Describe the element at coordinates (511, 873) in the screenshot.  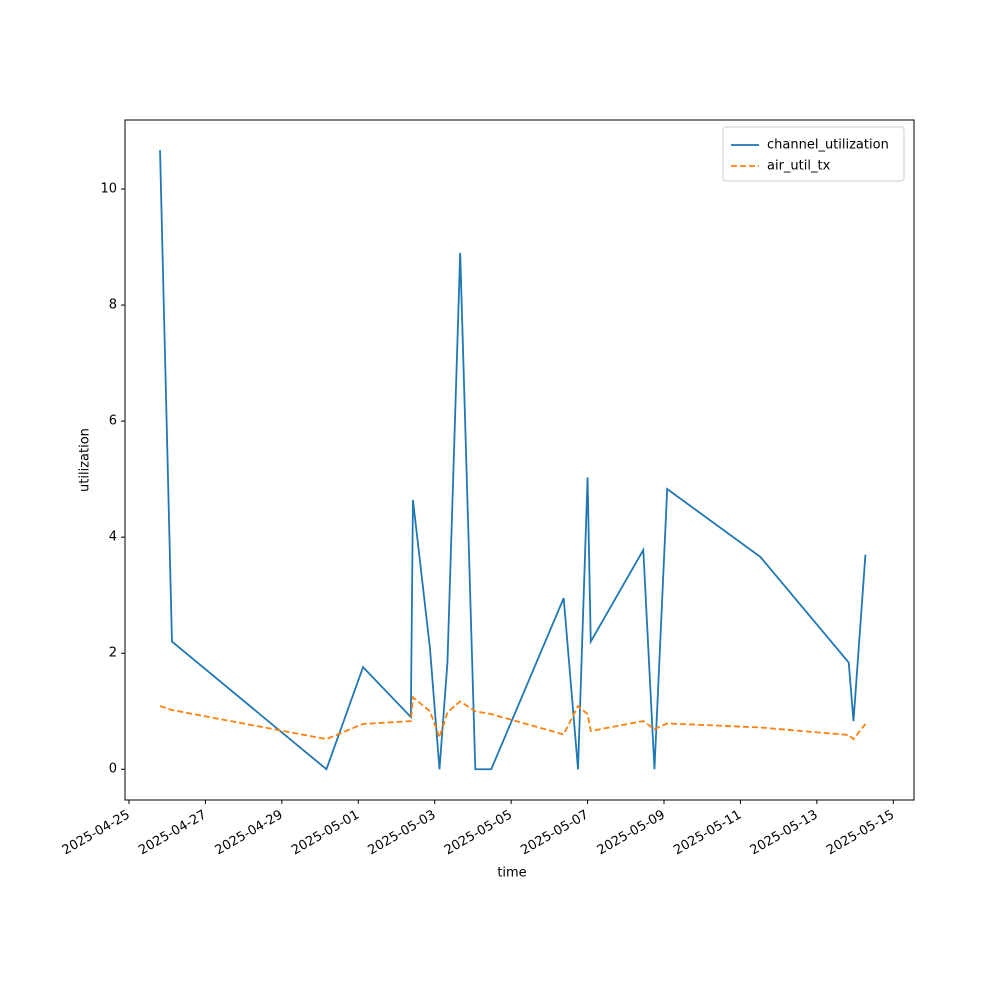
I see `x-axis-label: time` at that location.